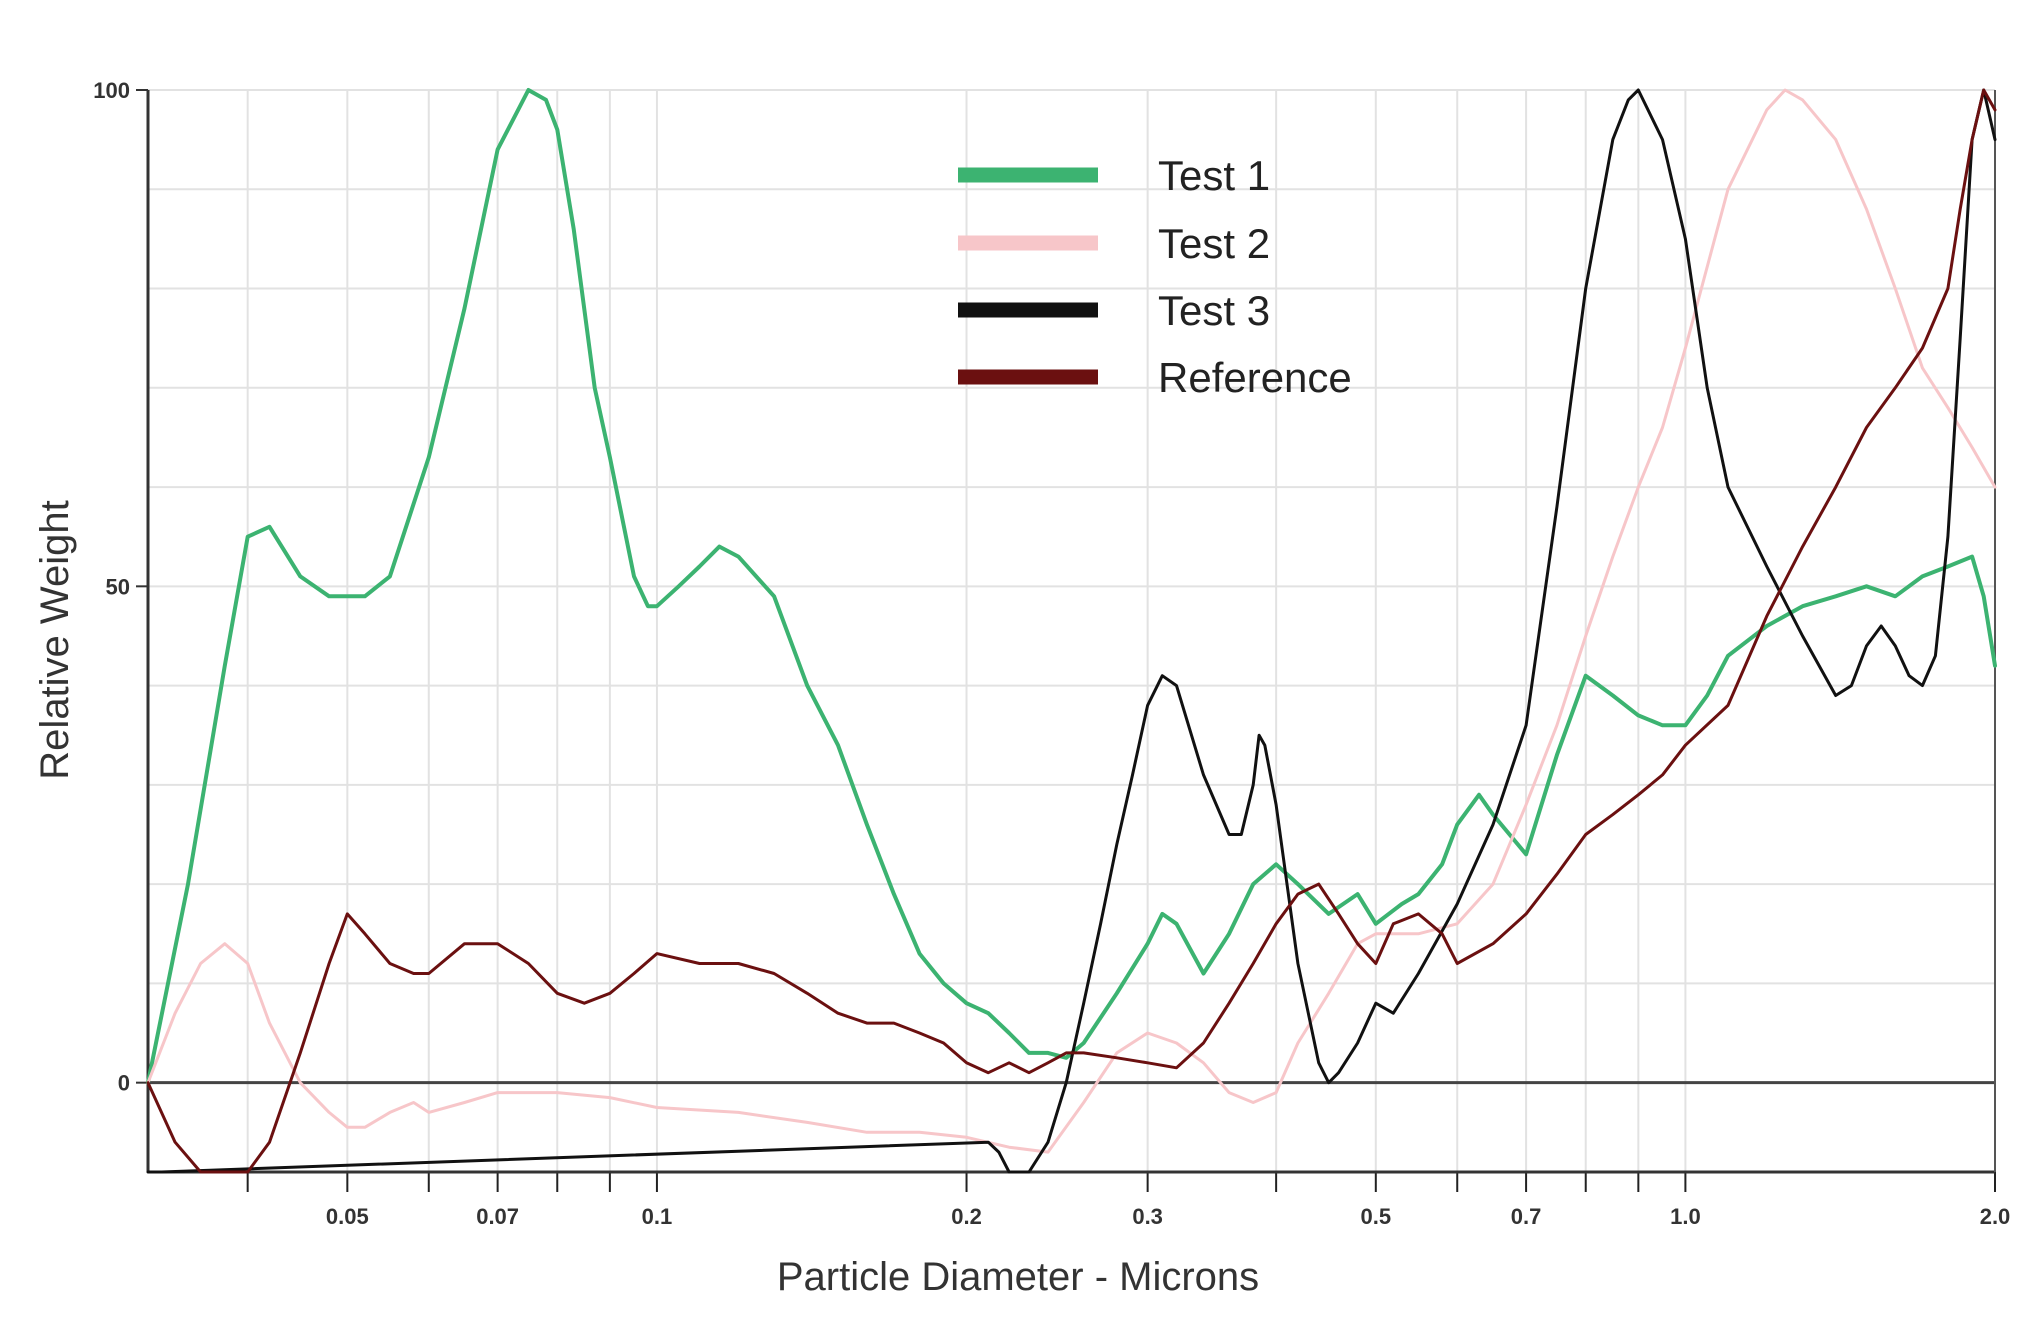 This screenshot has width=2022, height=1330. I want to click on legend-label-test-3: Test 3, so click(1214, 310).